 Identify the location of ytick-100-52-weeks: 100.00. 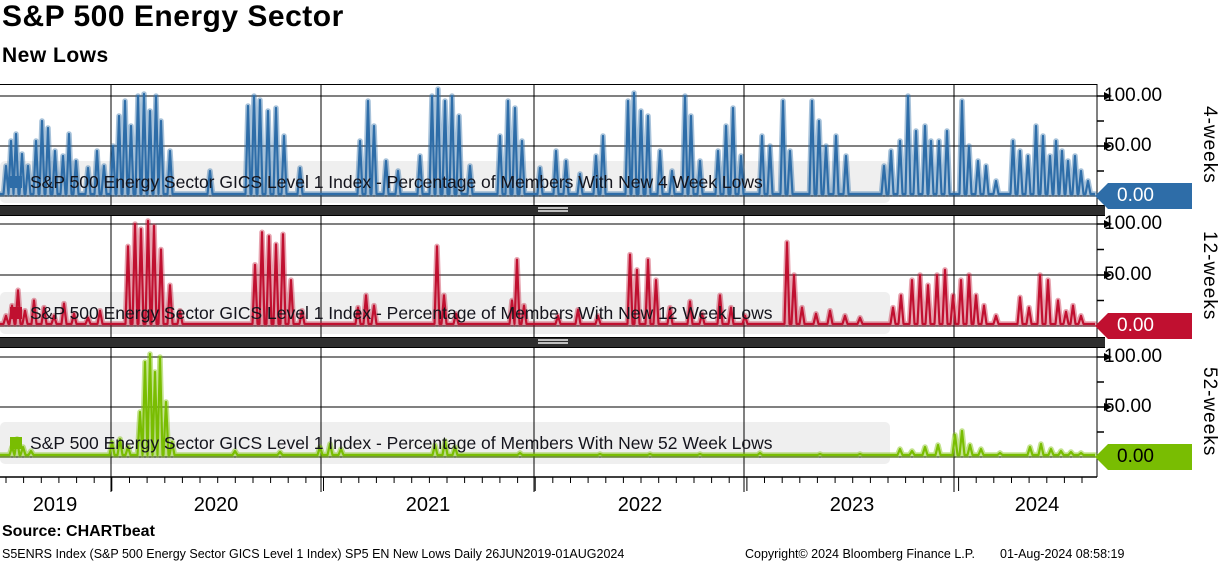
(1133, 356).